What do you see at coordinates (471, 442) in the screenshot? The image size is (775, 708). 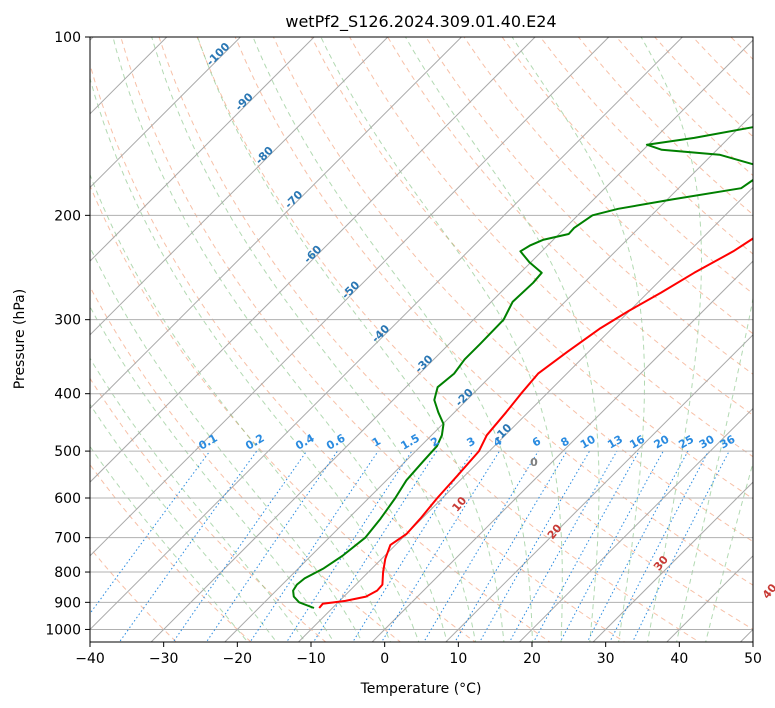 I see `mixing-ratio-label: 3` at bounding box center [471, 442].